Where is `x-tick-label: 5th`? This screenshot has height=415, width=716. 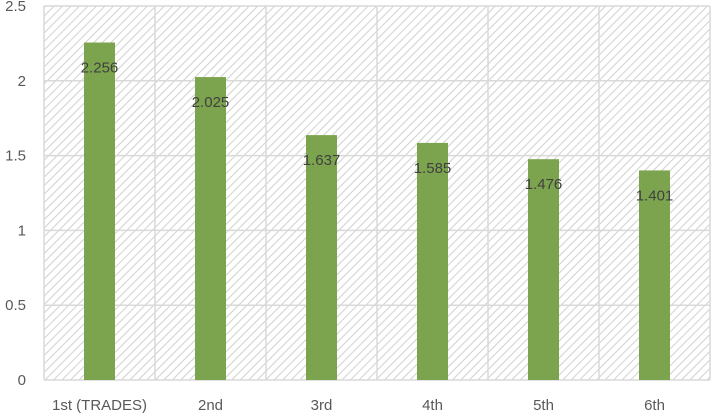
x-tick-label: 5th is located at coordinates (543, 405).